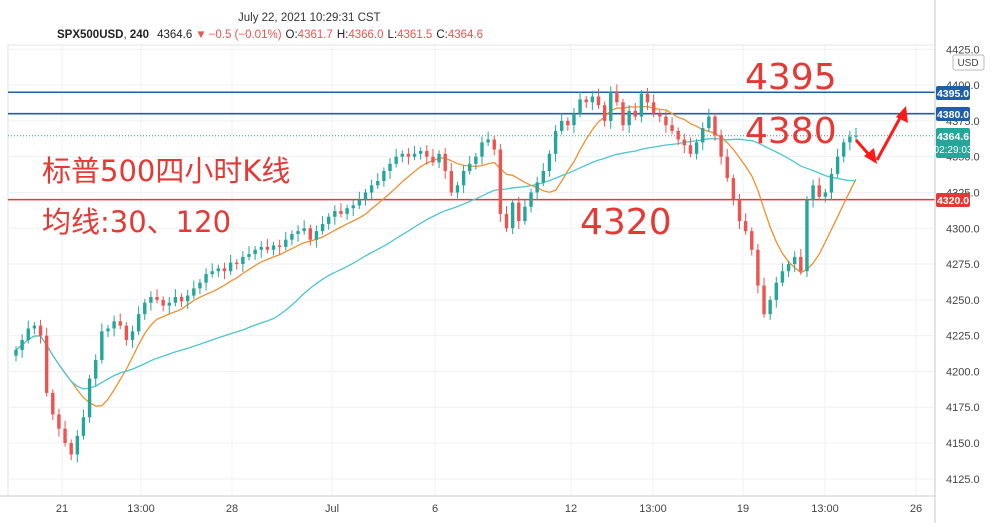 The image size is (1008, 523). Describe the element at coordinates (571, 509) in the screenshot. I see `x-tick-label: 12` at that location.